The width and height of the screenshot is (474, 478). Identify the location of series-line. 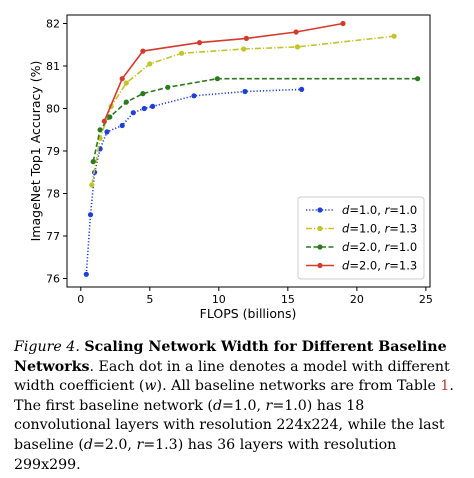
(255, 119).